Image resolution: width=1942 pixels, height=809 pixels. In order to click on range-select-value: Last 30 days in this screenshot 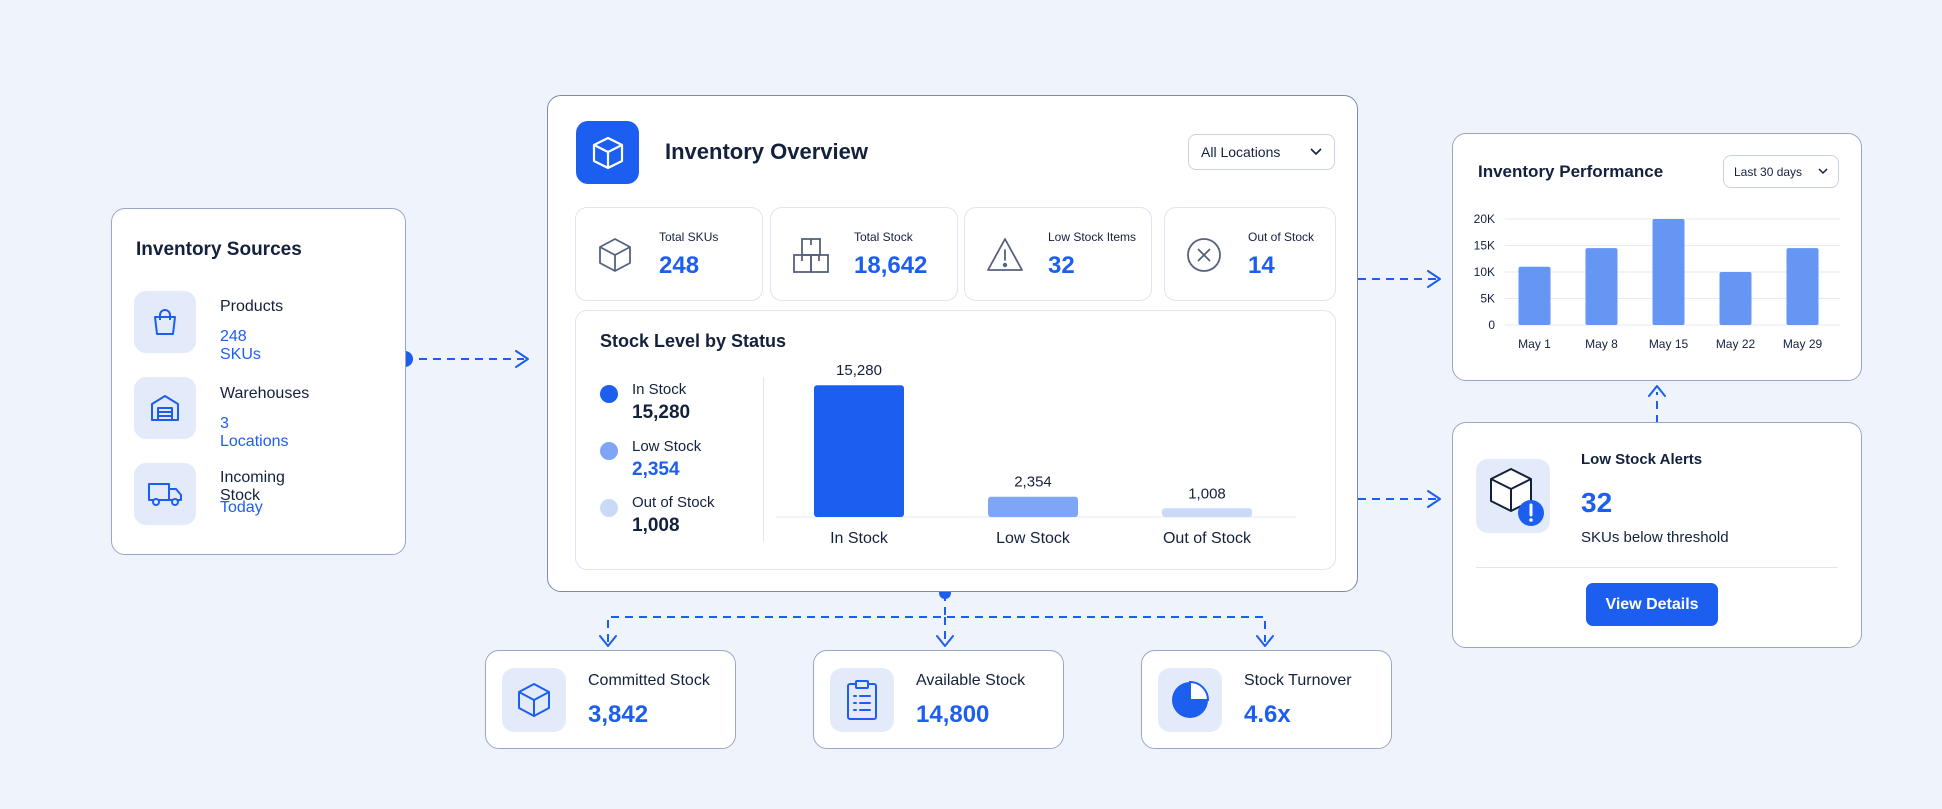, I will do `click(1768, 171)`.